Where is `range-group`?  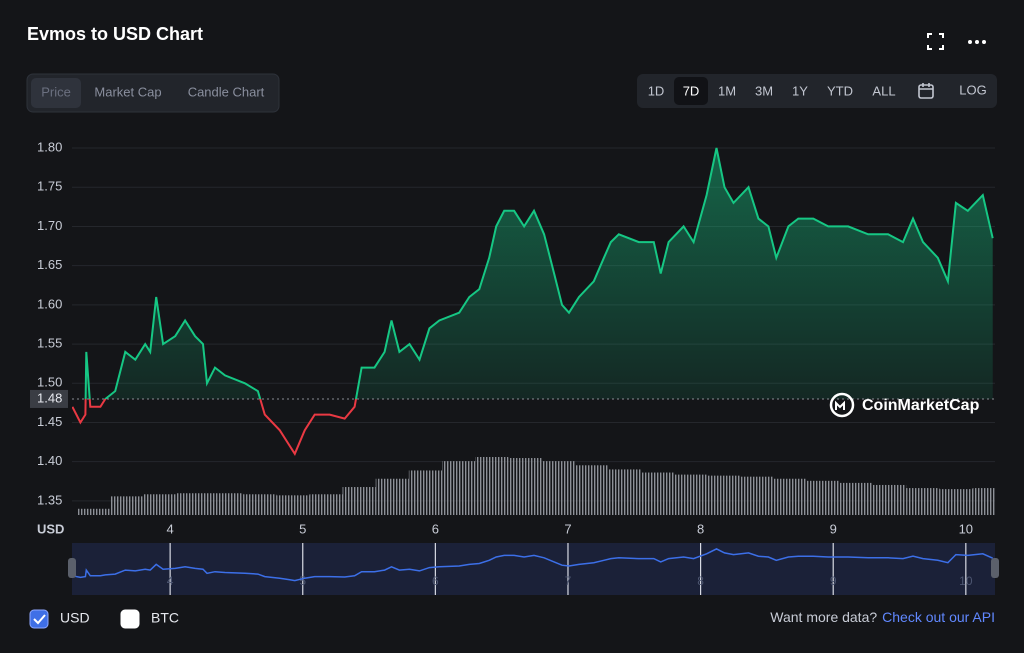
range-group is located at coordinates (817, 91).